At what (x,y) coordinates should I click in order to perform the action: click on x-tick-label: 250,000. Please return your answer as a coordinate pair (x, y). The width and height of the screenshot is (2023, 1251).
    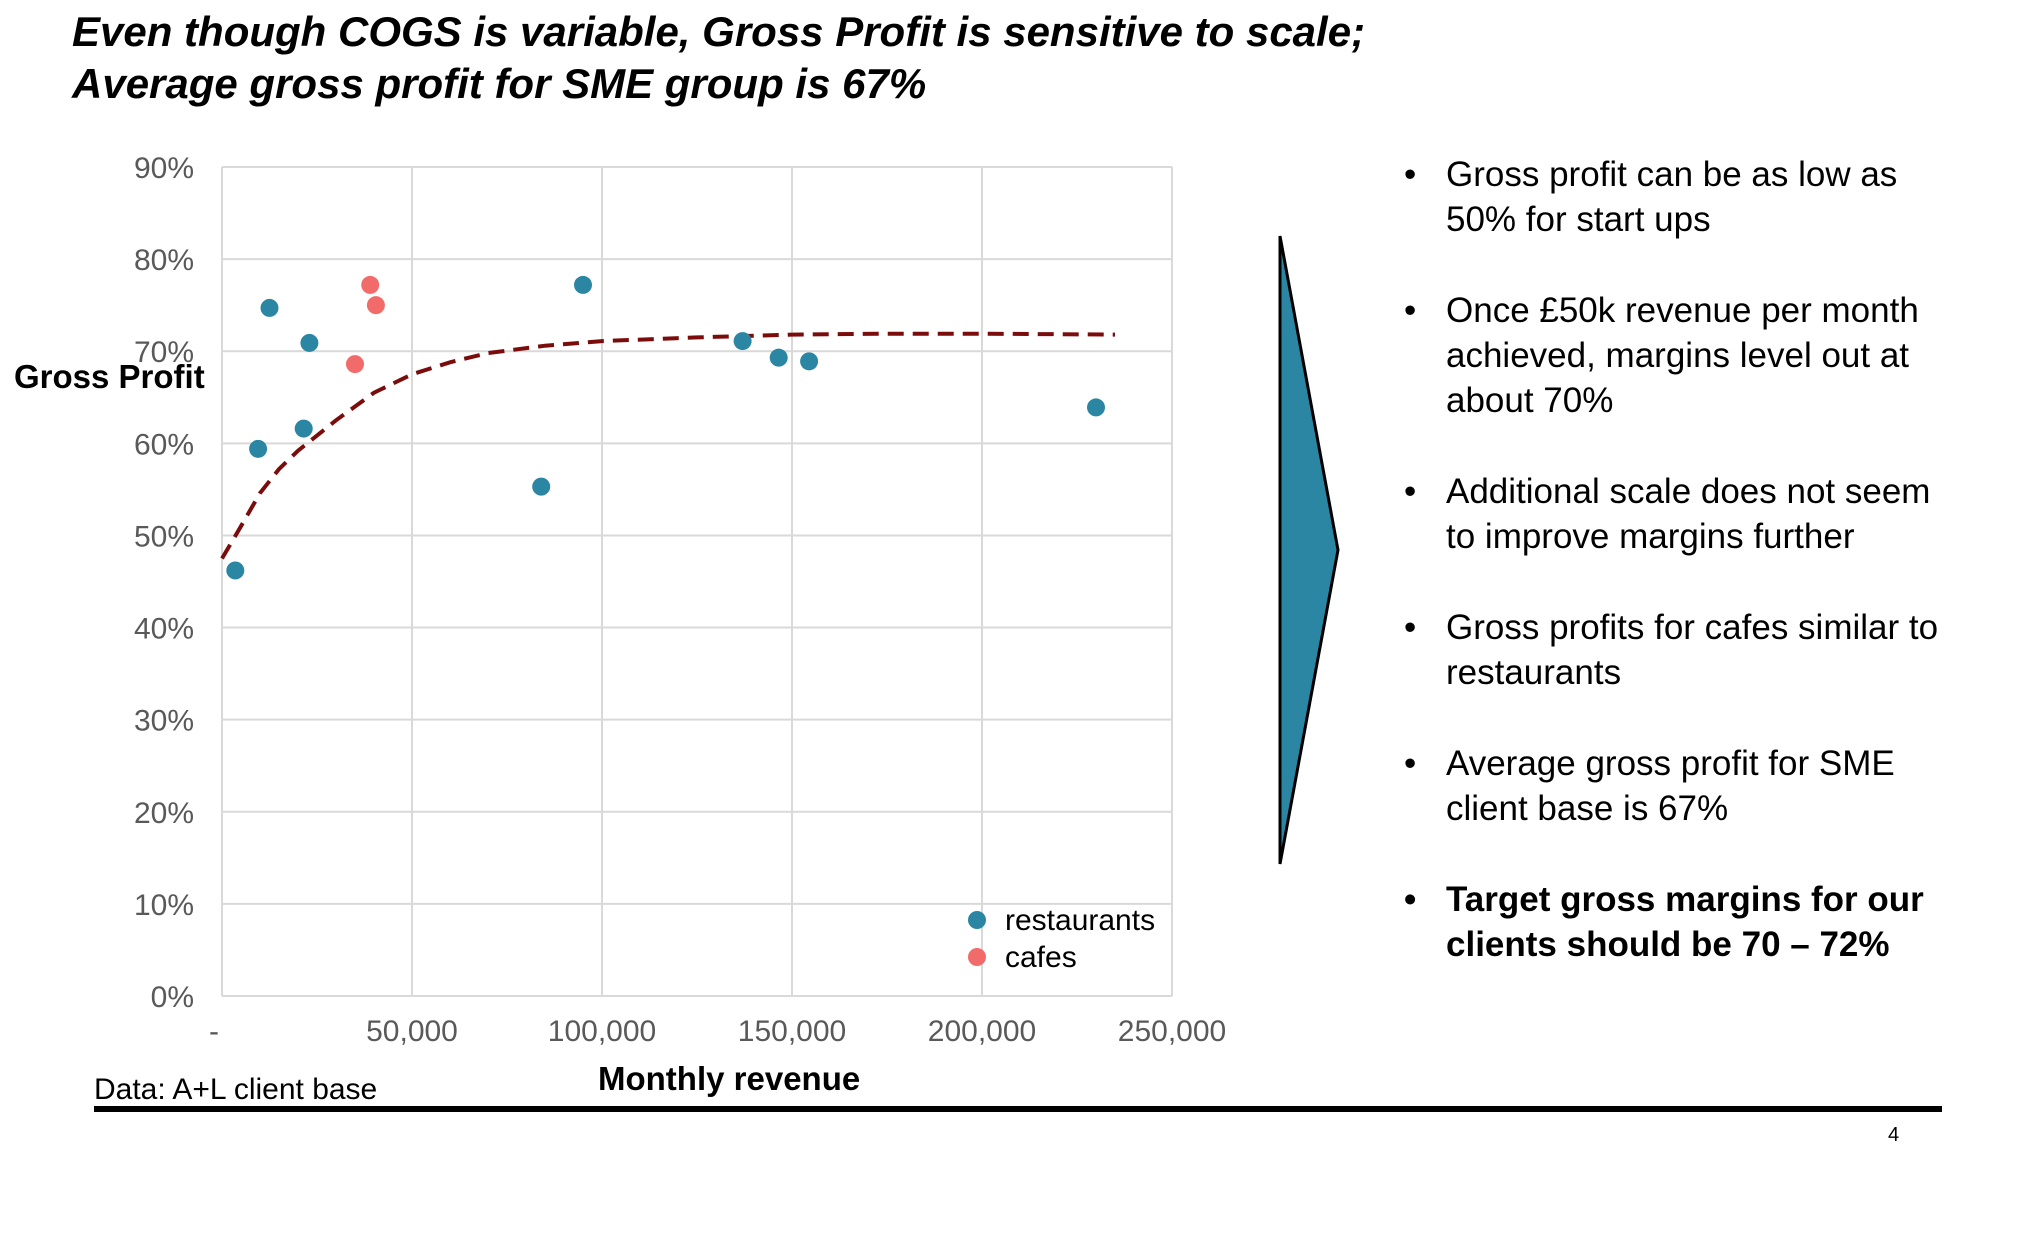
    Looking at the image, I should click on (1172, 1031).